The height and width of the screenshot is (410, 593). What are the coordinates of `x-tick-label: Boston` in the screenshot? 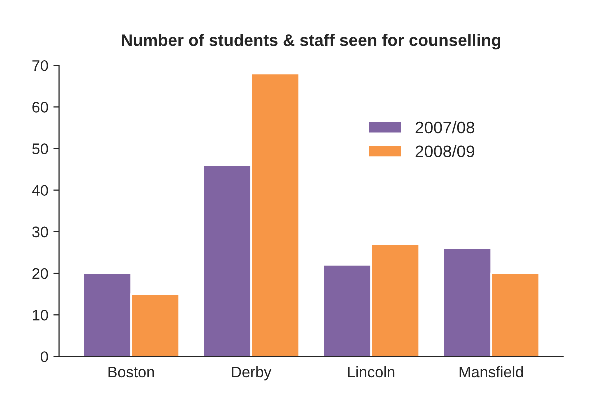 It's located at (131, 372).